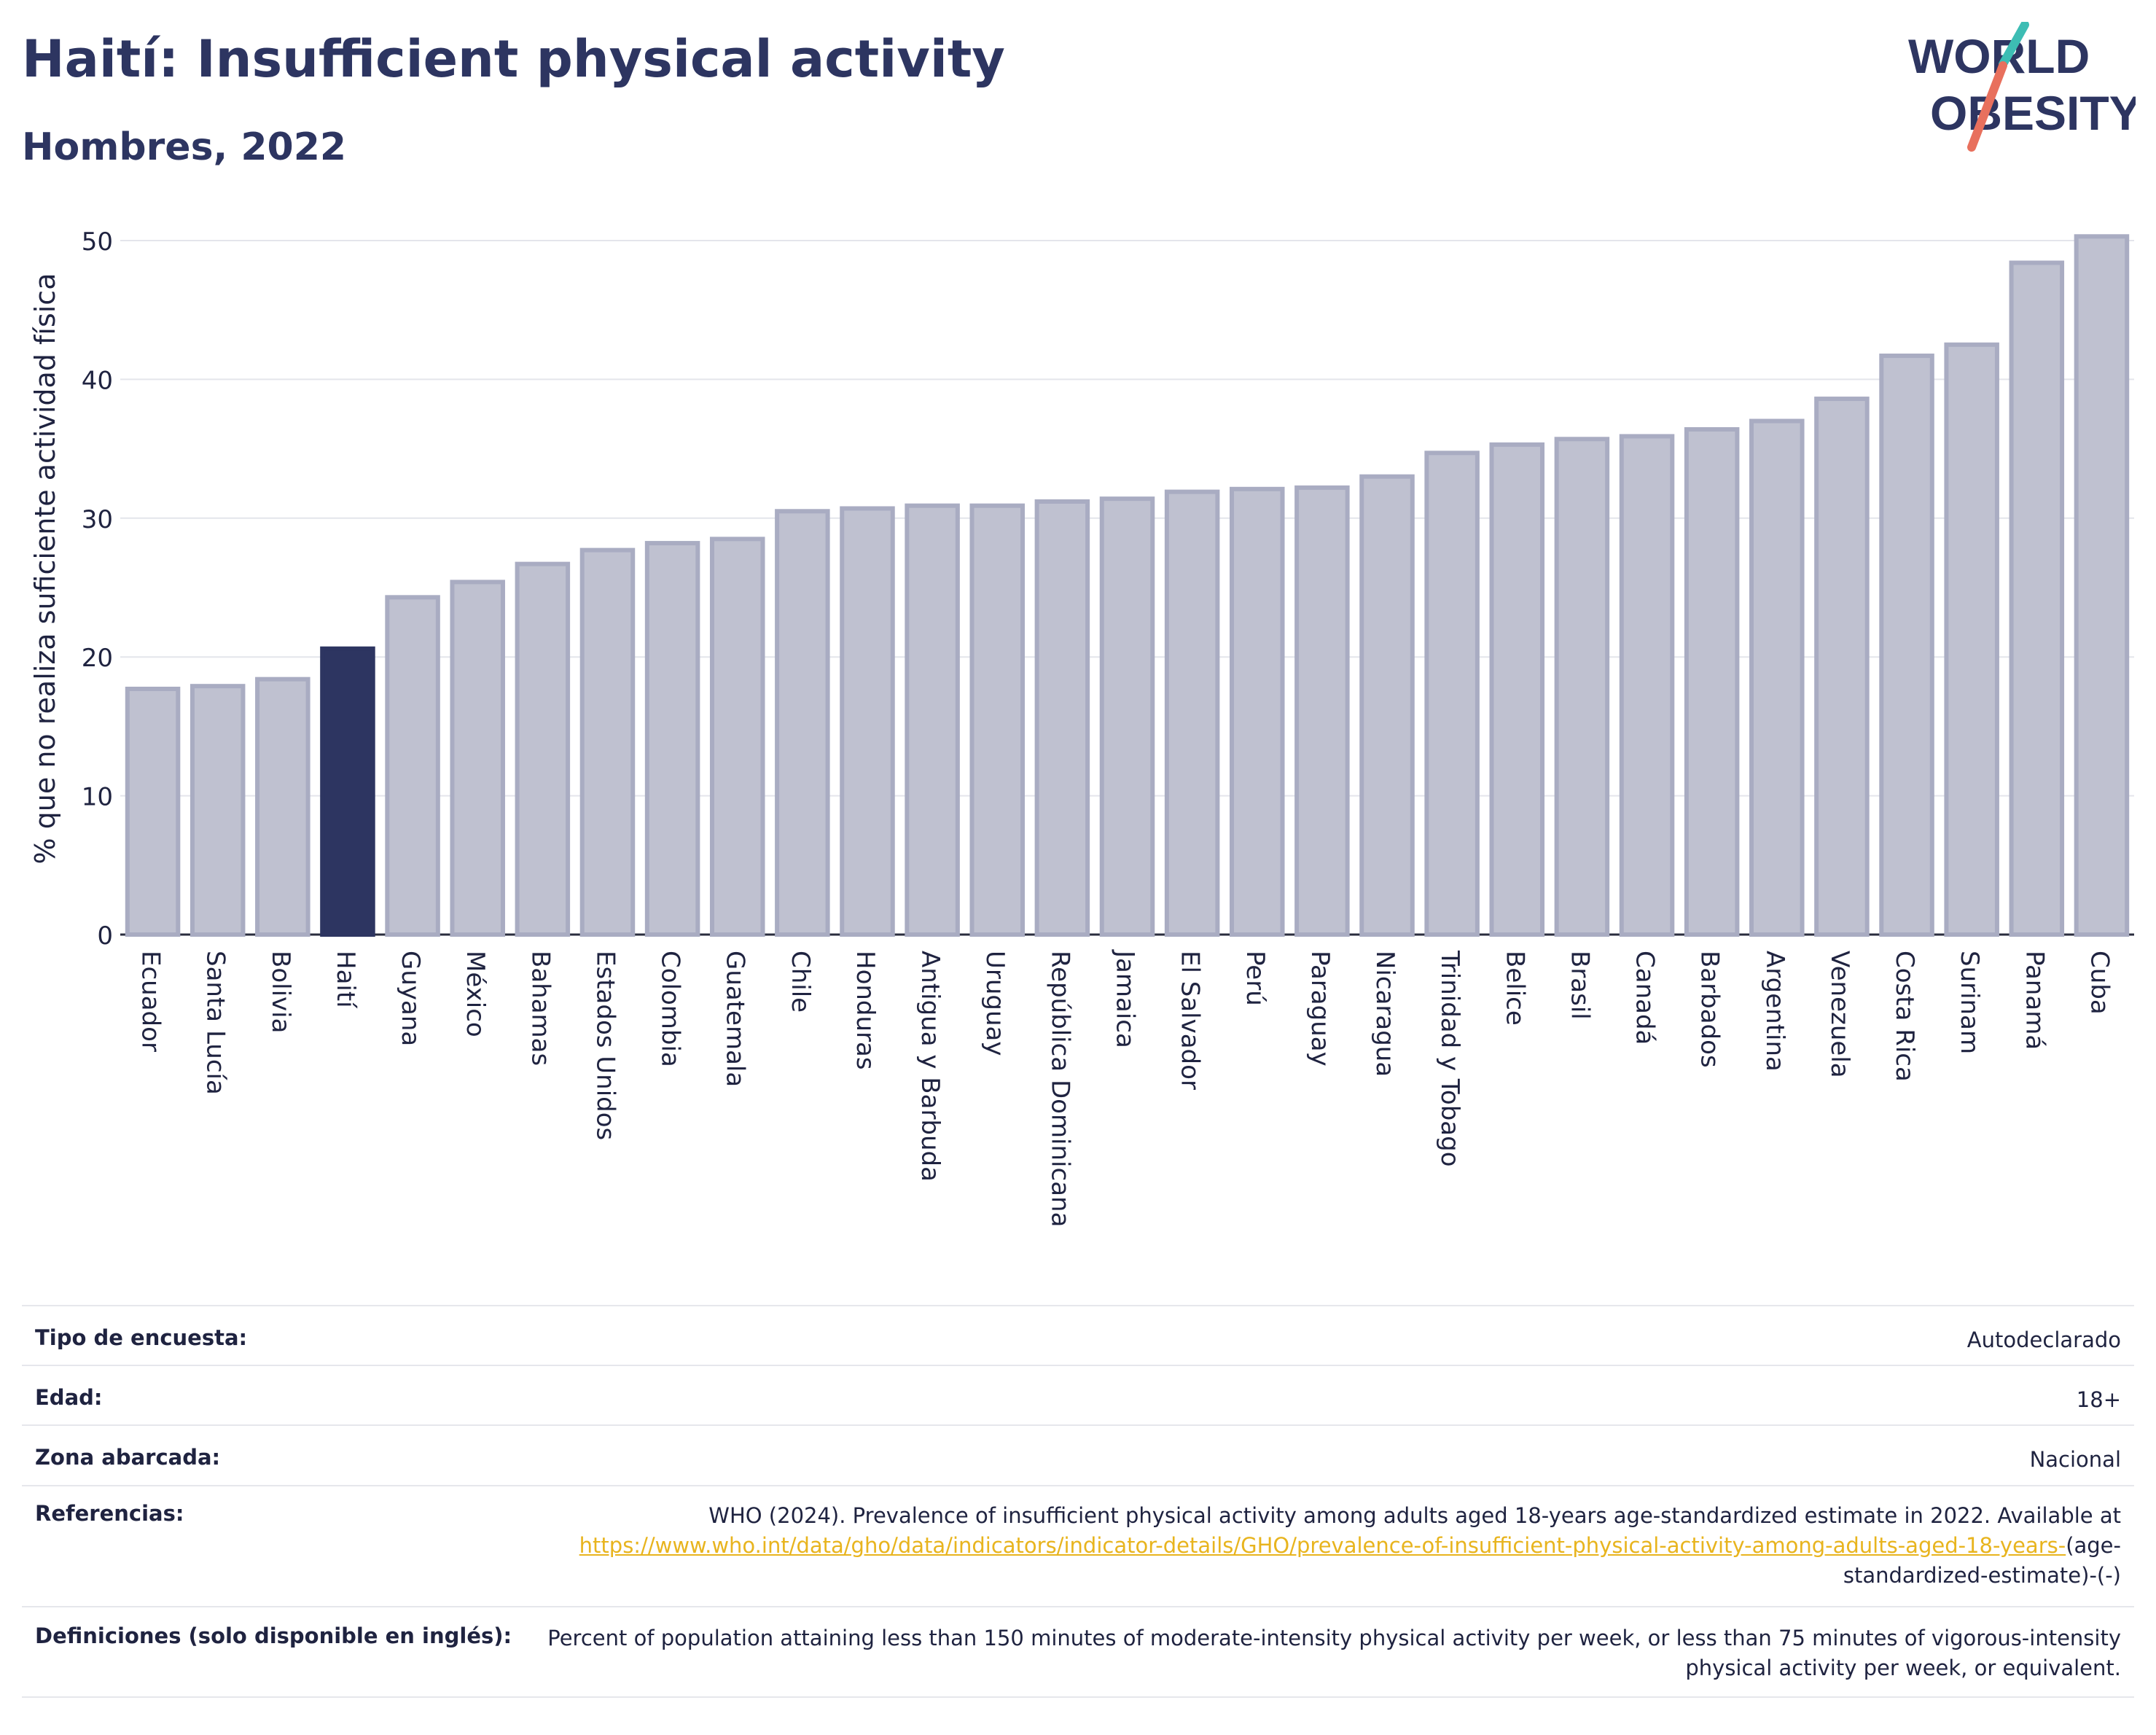 The image size is (2156, 1735). Describe the element at coordinates (2075, 1459) in the screenshot. I see `area-value: Nacional` at that location.